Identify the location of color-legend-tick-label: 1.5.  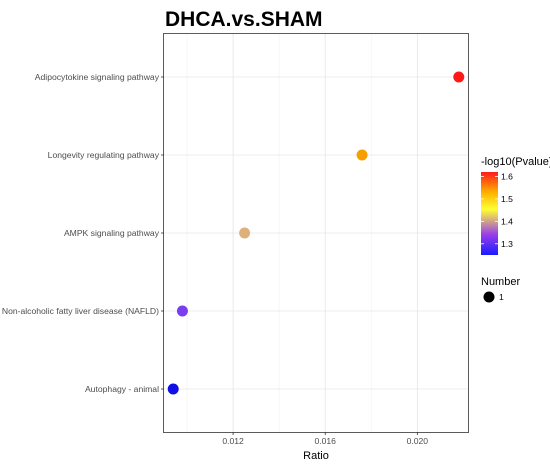
(507, 199).